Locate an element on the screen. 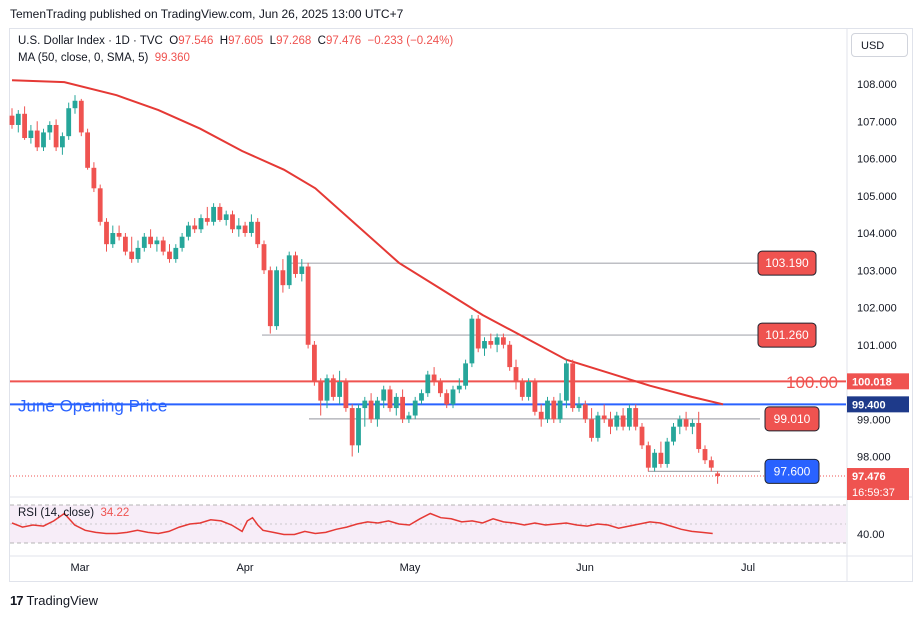 The height and width of the screenshot is (618, 923). footer-brand: TradingView is located at coordinates (62, 600).